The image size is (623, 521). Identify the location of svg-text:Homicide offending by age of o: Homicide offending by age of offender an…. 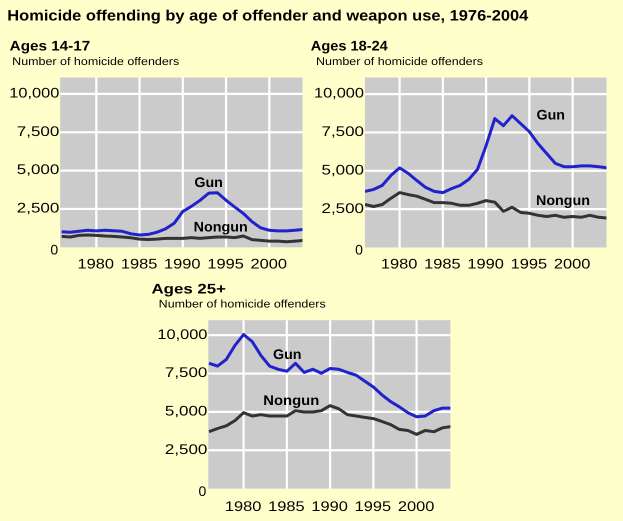
(268, 15).